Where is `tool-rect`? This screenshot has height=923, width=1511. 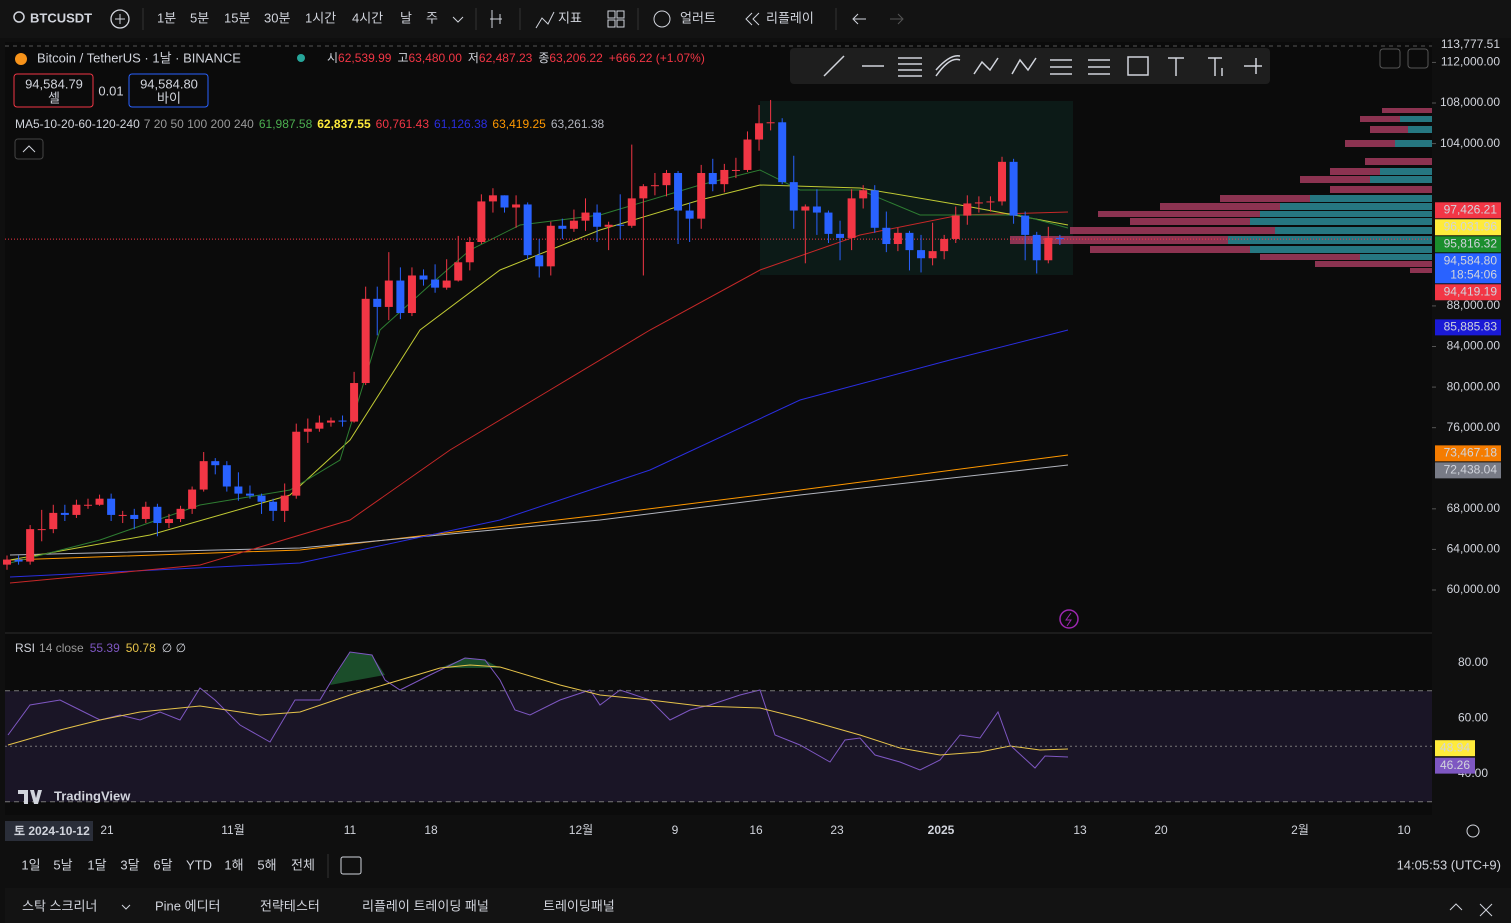
tool-rect is located at coordinates (1138, 66).